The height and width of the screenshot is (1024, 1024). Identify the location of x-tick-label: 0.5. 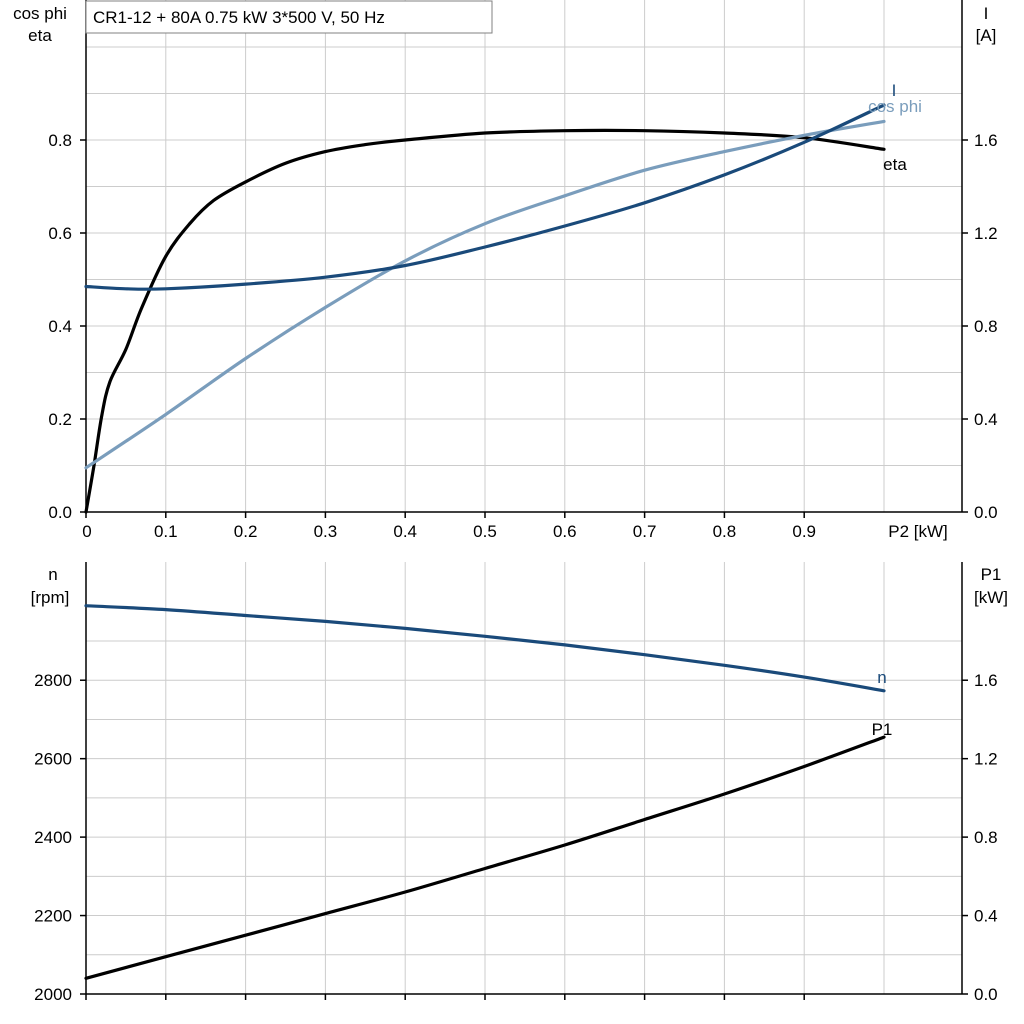
(485, 531).